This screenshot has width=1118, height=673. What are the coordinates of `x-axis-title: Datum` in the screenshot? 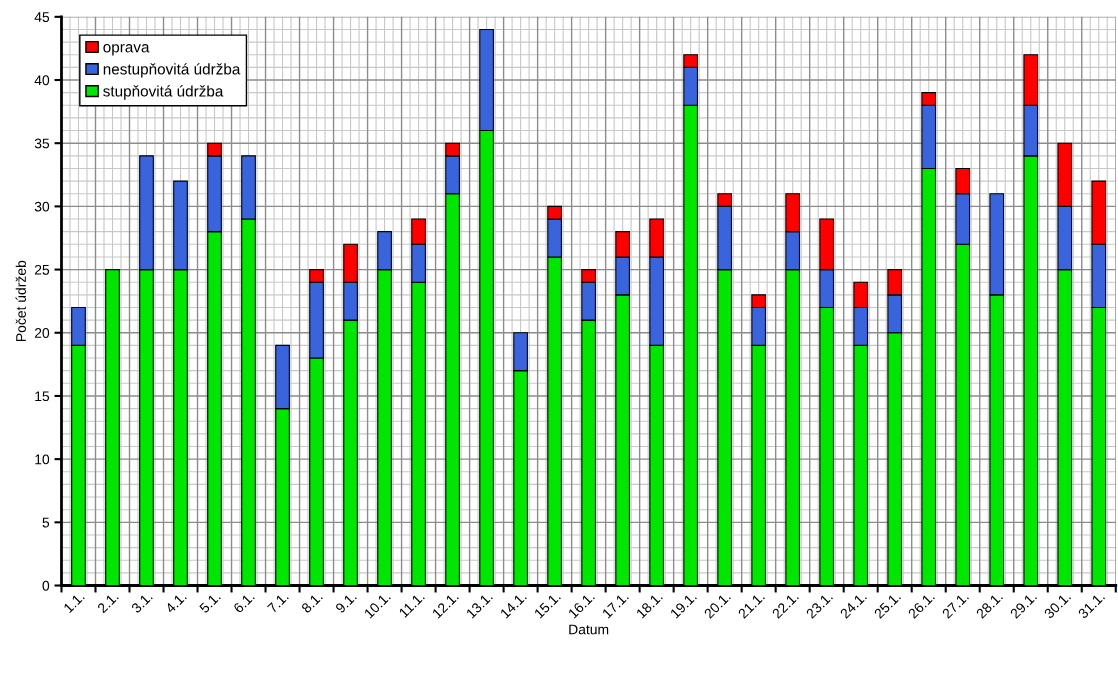 It's located at (589, 629).